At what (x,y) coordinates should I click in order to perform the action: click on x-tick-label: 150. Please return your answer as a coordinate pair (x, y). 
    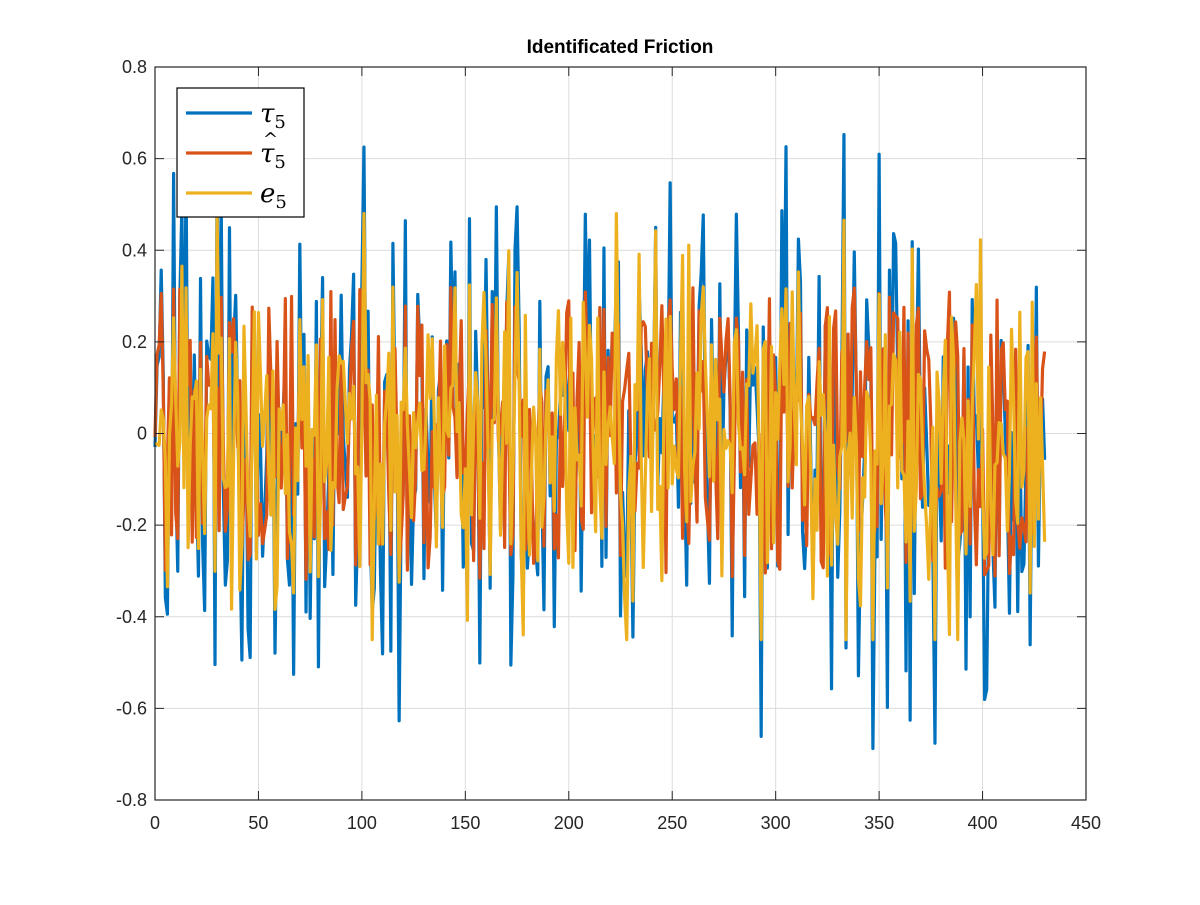
    Looking at the image, I should click on (465, 823).